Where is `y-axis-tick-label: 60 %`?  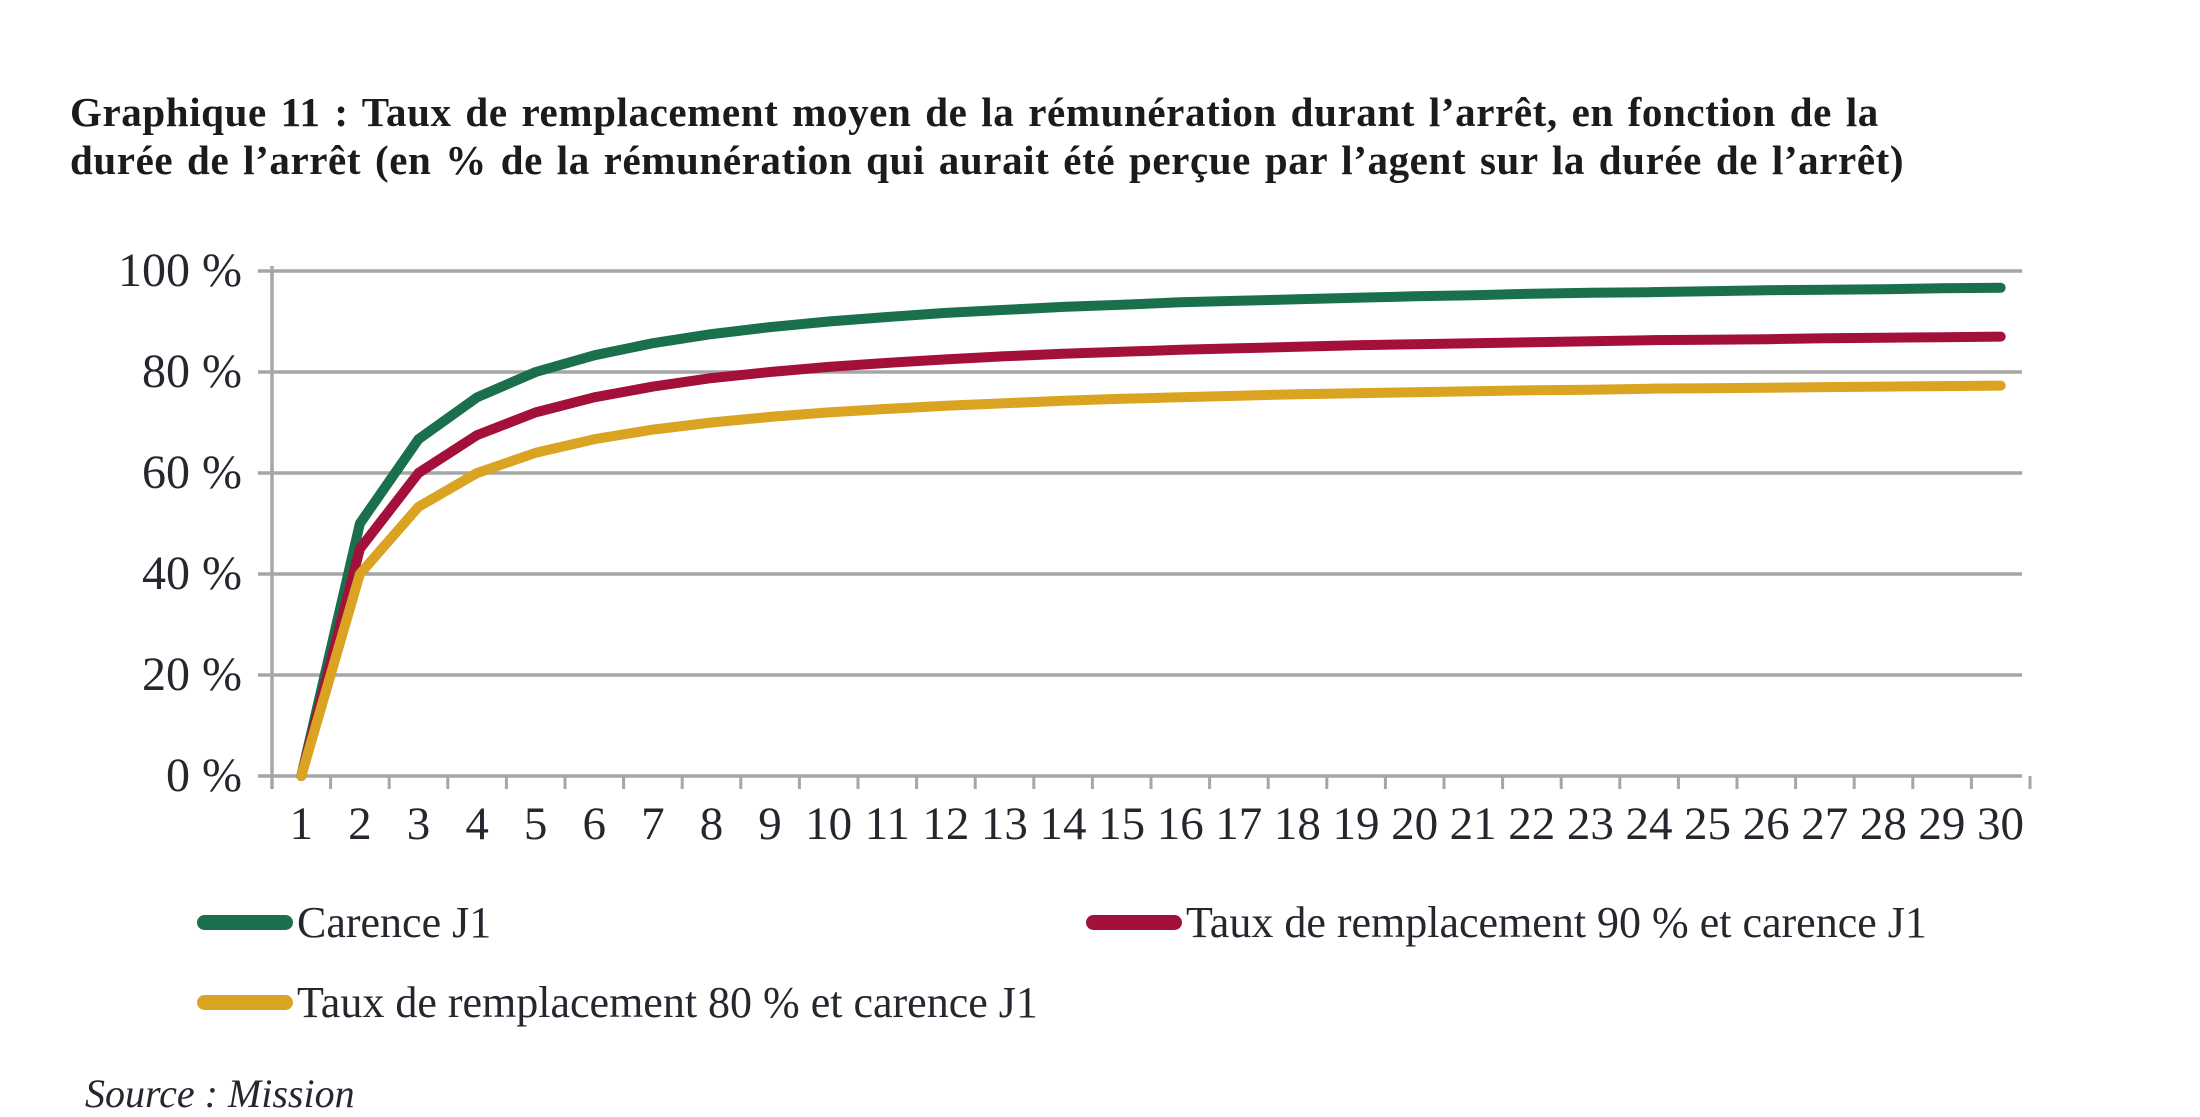 y-axis-tick-label: 60 % is located at coordinates (192, 472).